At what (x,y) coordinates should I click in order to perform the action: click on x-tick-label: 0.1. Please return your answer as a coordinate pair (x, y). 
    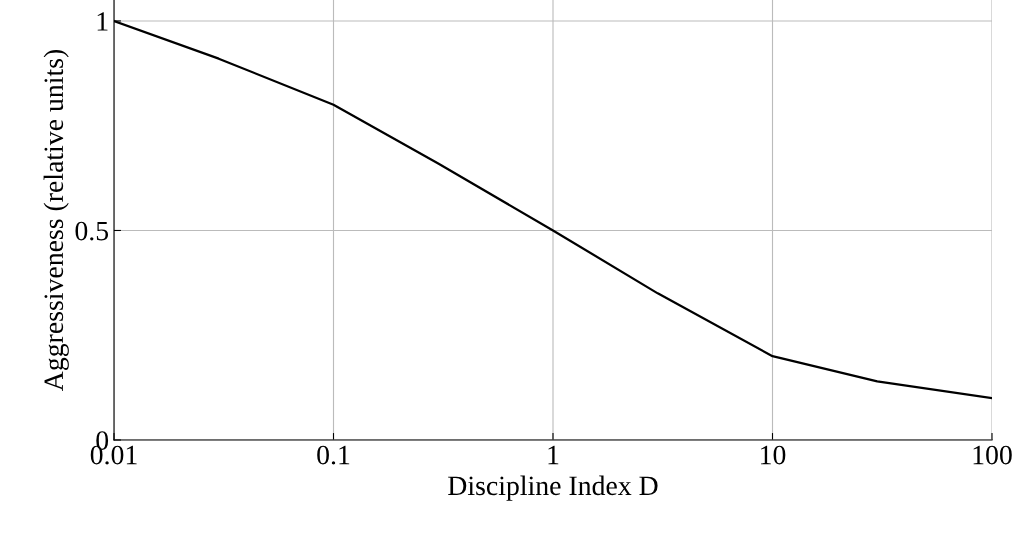
    Looking at the image, I should click on (333, 455).